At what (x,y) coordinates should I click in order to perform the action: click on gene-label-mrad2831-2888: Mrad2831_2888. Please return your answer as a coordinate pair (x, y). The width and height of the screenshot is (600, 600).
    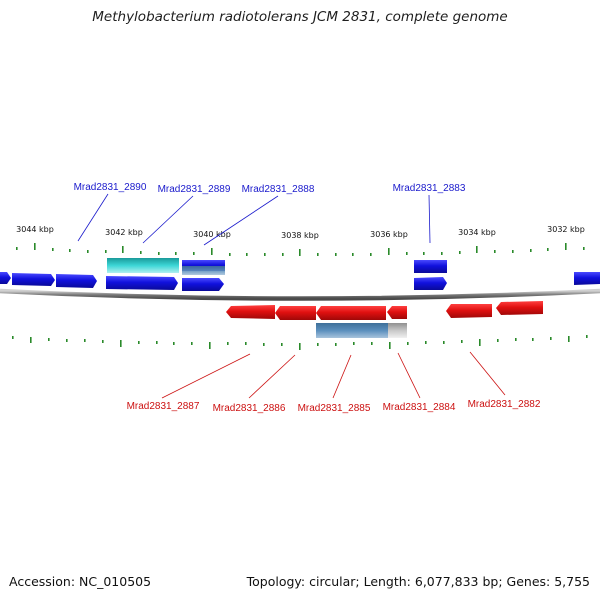
    Looking at the image, I should click on (278, 189).